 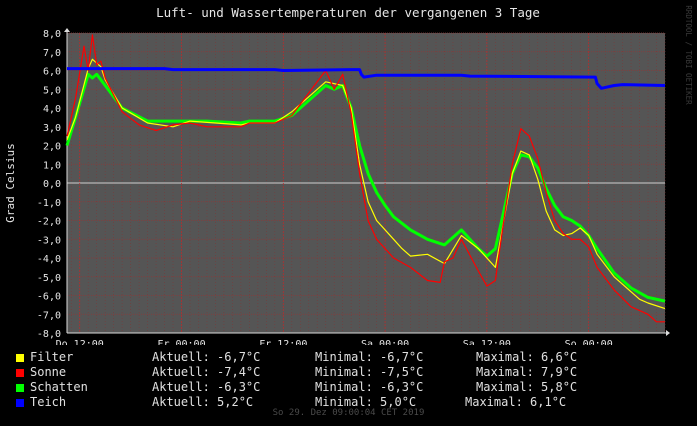 What do you see at coordinates (527, 372) in the screenshot?
I see `legend-maximal: Maximal: 7,9°C` at bounding box center [527, 372].